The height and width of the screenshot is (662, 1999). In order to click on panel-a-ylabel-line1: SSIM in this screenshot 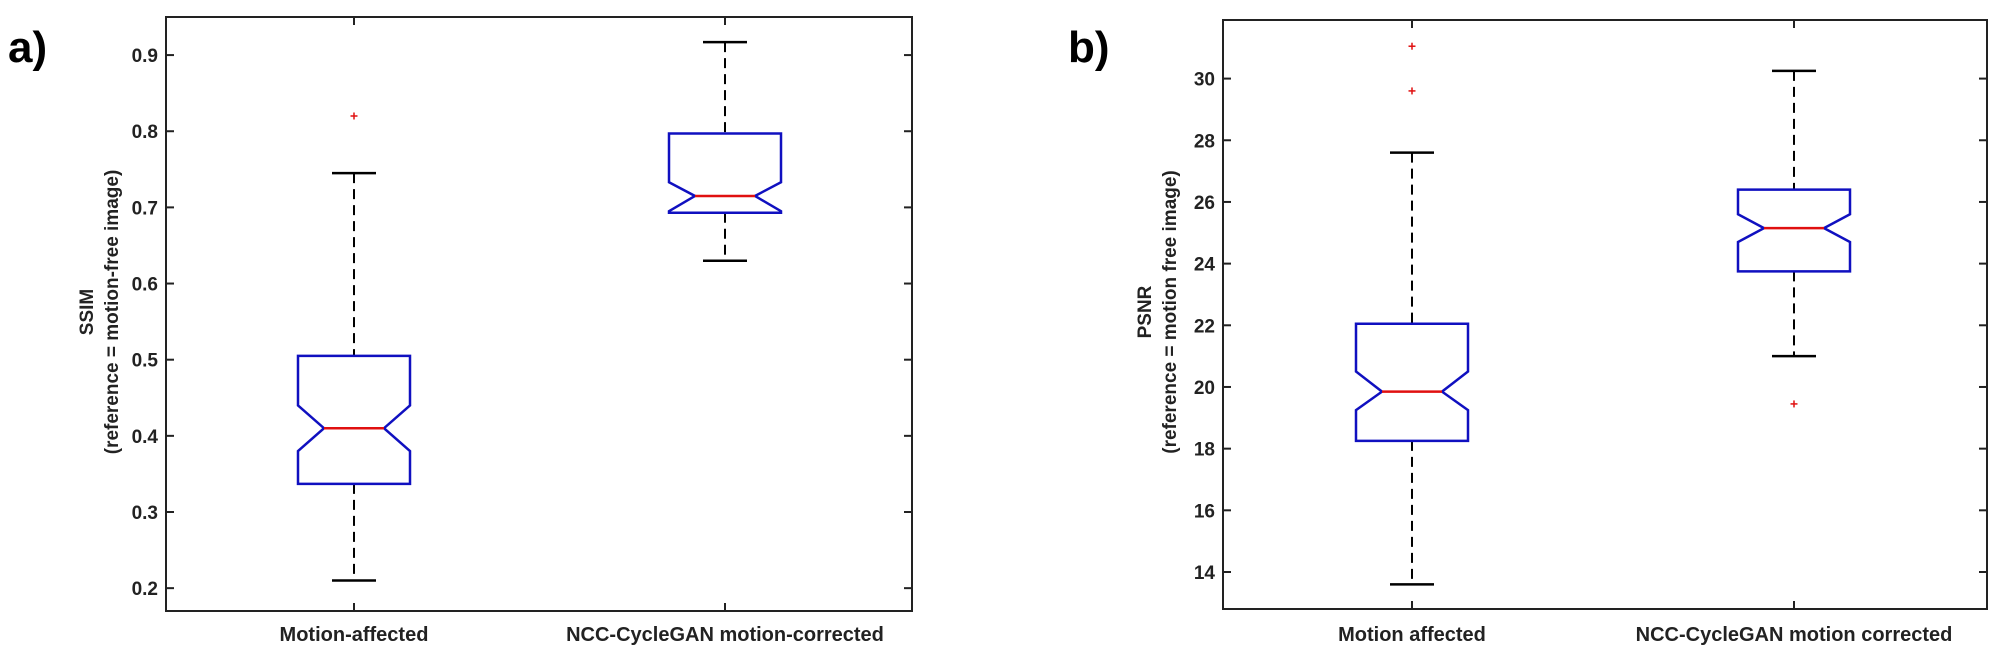, I will do `click(87, 312)`.